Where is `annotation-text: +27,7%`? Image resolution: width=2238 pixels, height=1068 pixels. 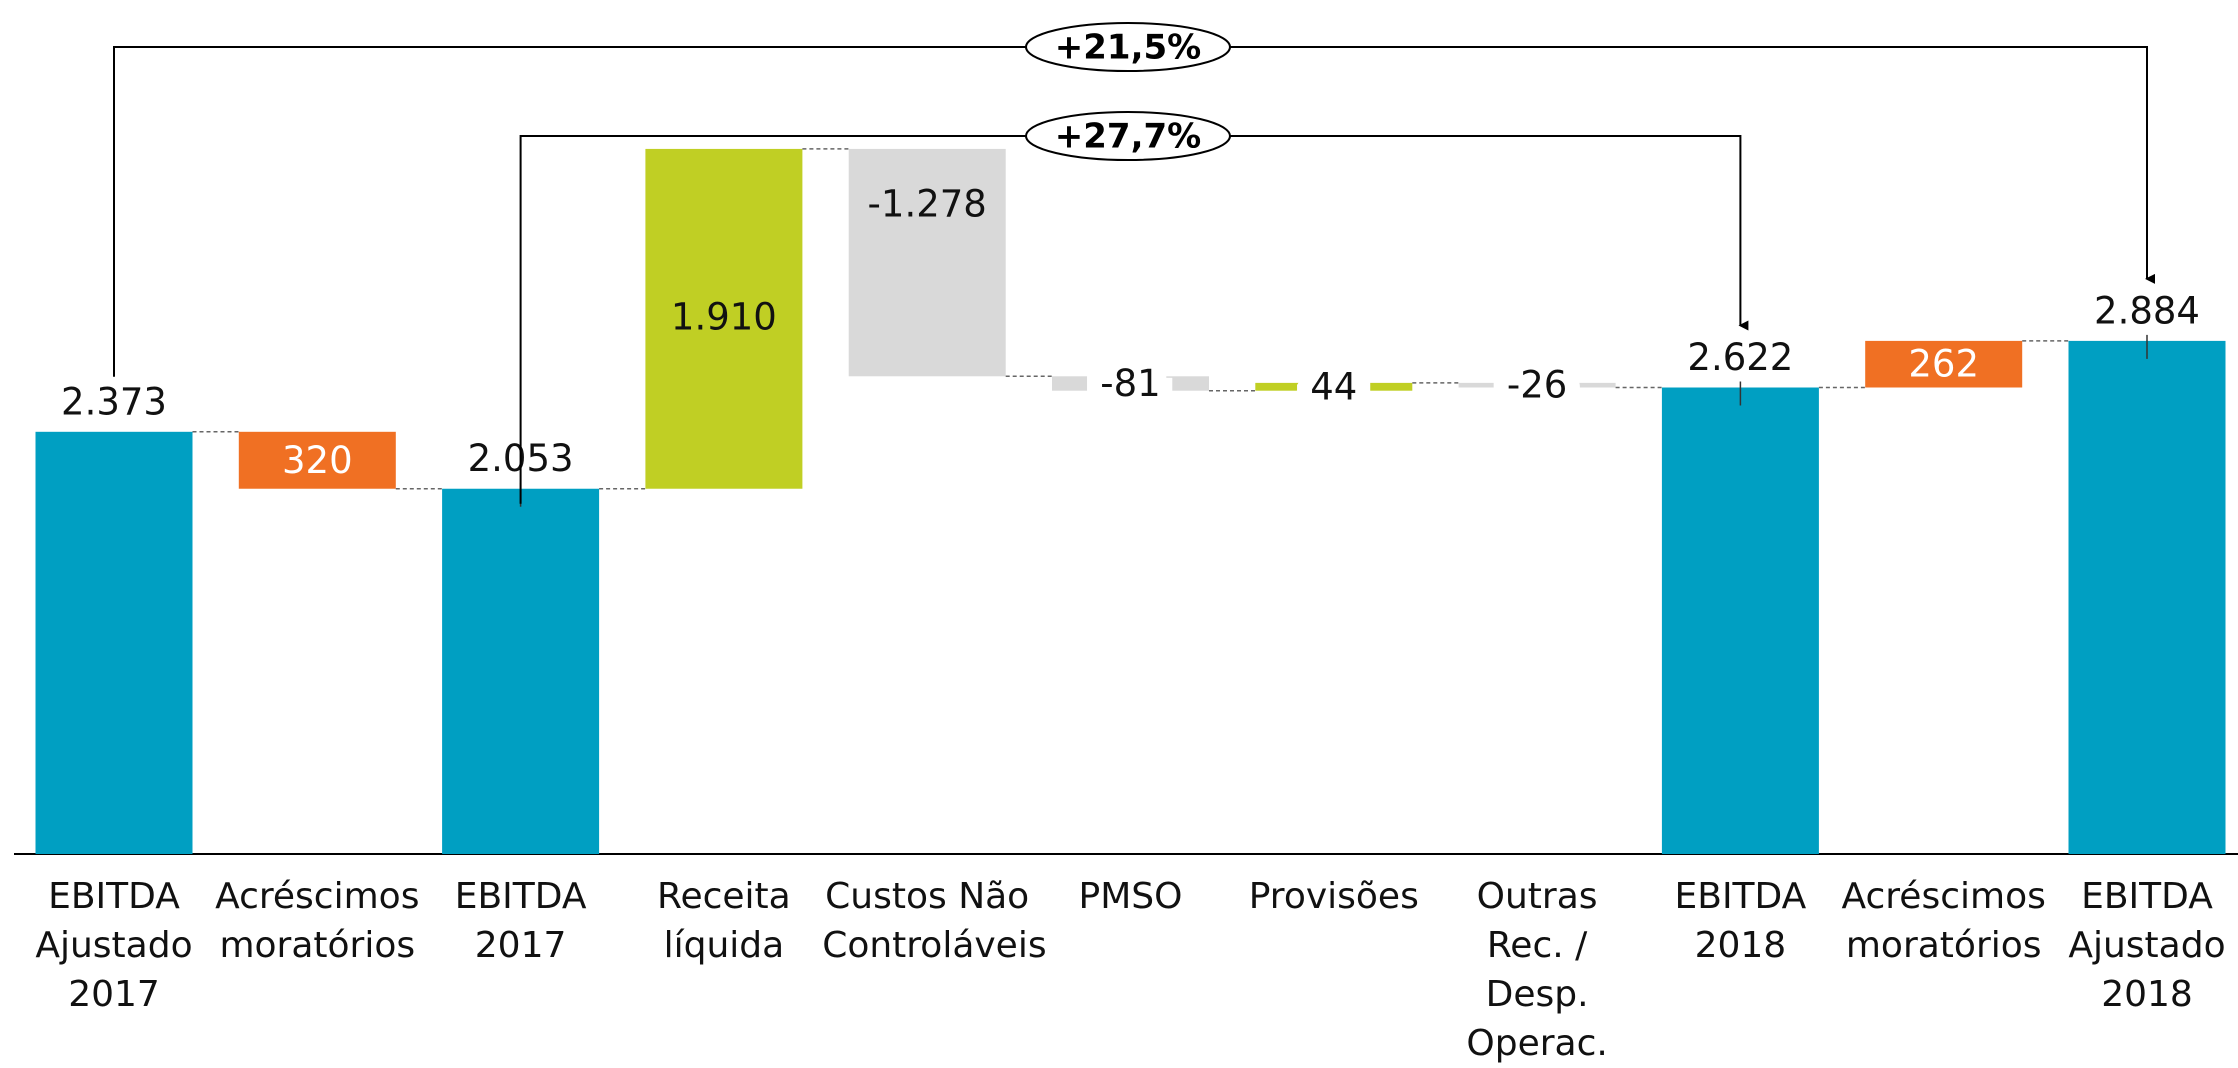
annotation-text: +27,7% is located at coordinates (1128, 137).